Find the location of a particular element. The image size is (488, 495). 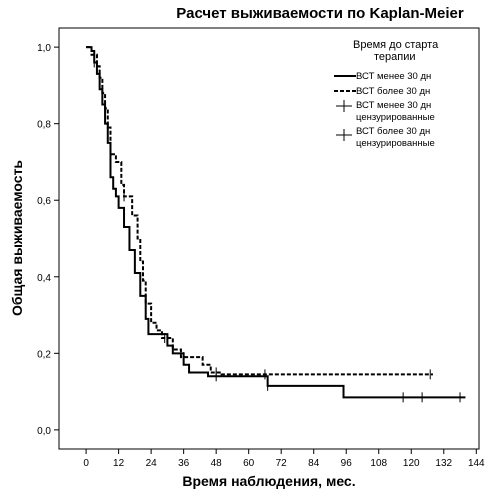

y-tick-label: 1,0 is located at coordinates (44, 48).